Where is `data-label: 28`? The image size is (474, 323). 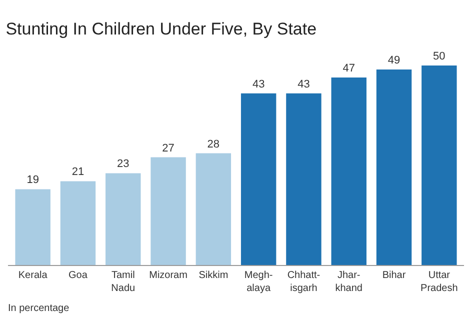 data-label: 28 is located at coordinates (213, 144).